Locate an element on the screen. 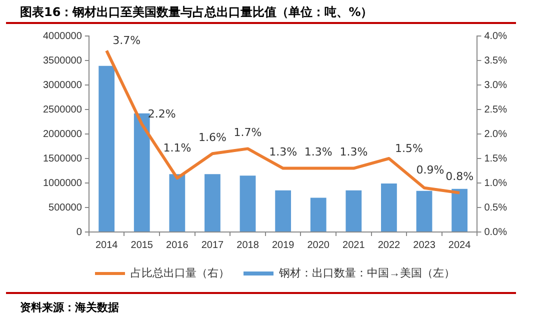 The height and width of the screenshot is (326, 550). legend-label: 钢材：出口数量：中国→美国（左） is located at coordinates (366, 273).